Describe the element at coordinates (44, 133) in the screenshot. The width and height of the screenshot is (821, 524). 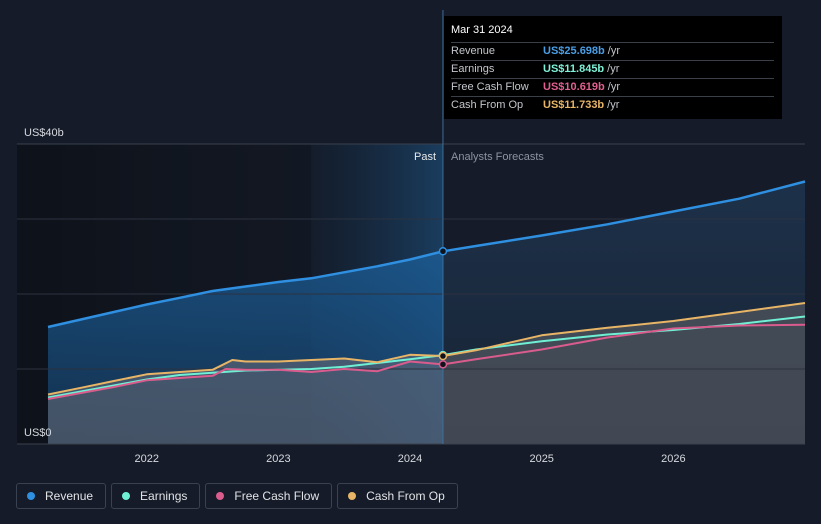
I see `y-axis-top-label: US$40b` at that location.